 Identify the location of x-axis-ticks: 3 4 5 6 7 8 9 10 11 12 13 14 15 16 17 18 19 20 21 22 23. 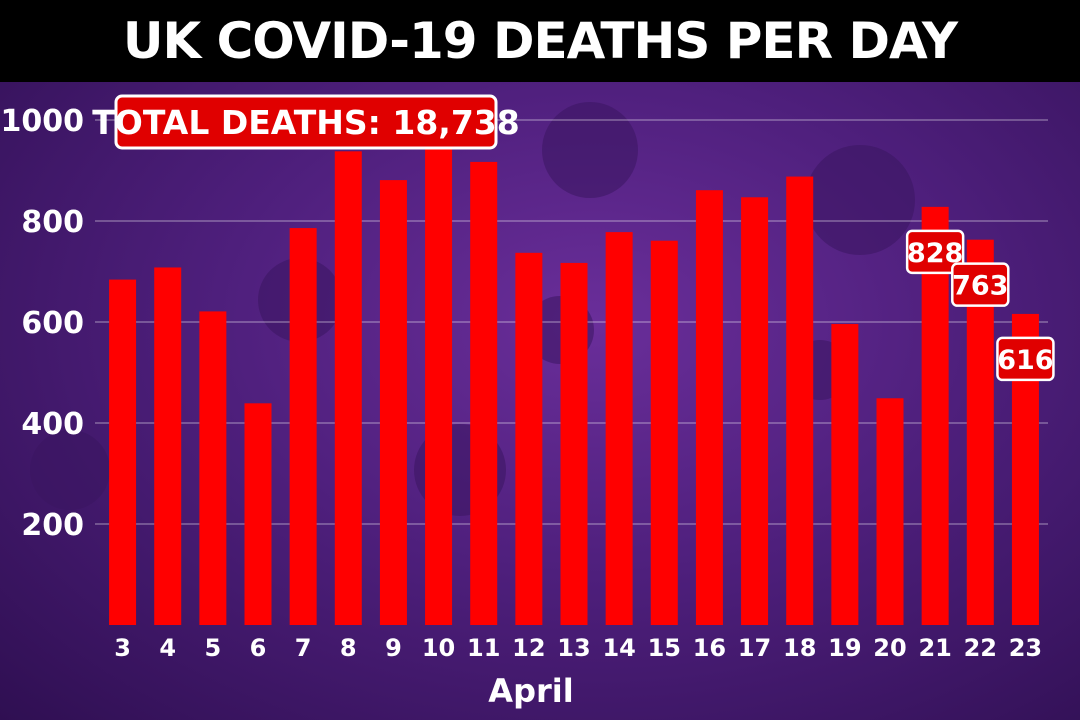
(578, 648).